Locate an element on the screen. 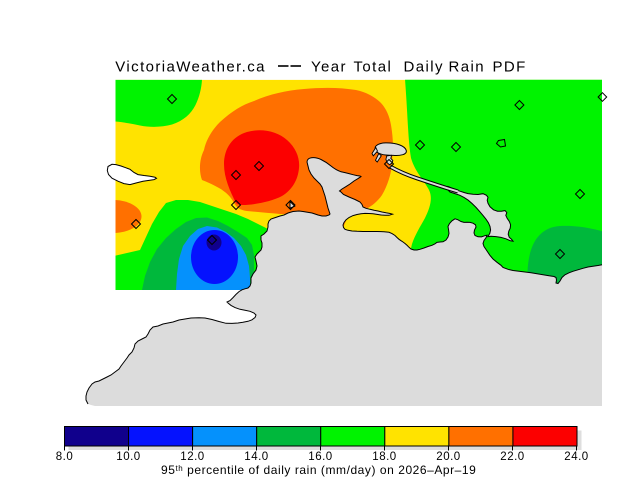  svg-text: Daily is located at coordinates (424, 66).